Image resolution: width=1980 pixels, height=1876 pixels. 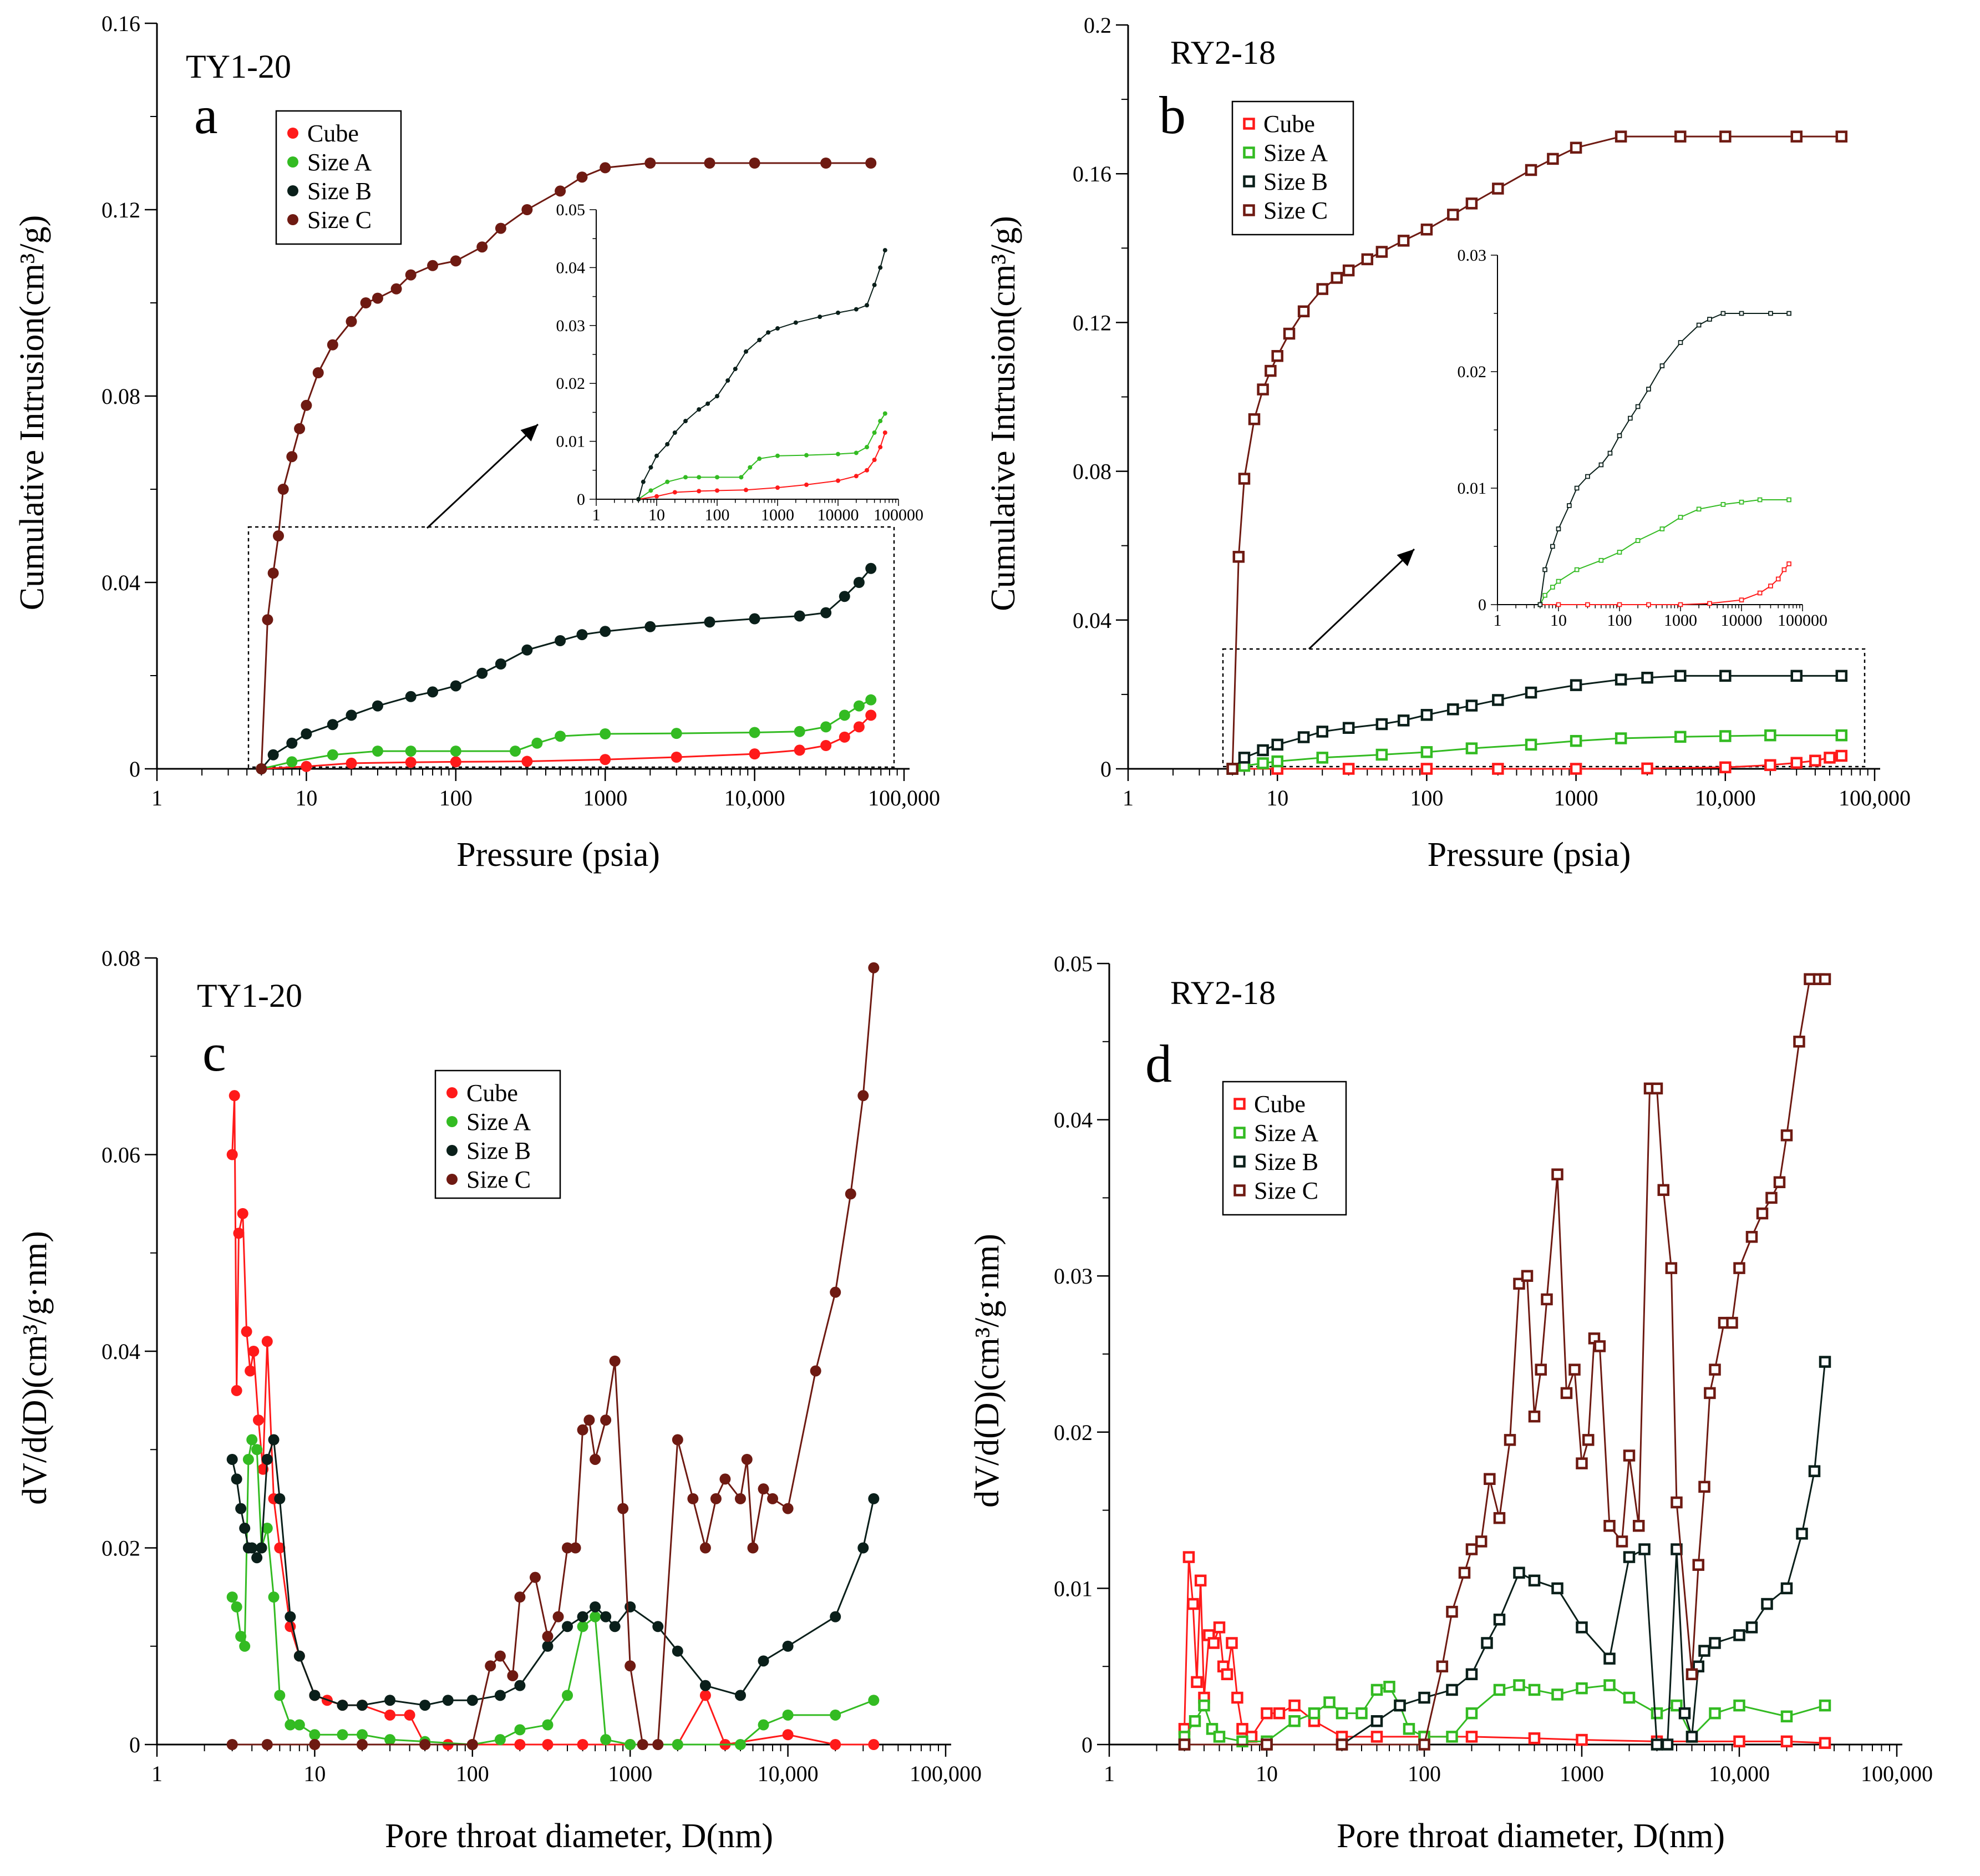 I want to click on legend-marker-cube, so click(x=1239, y=1104).